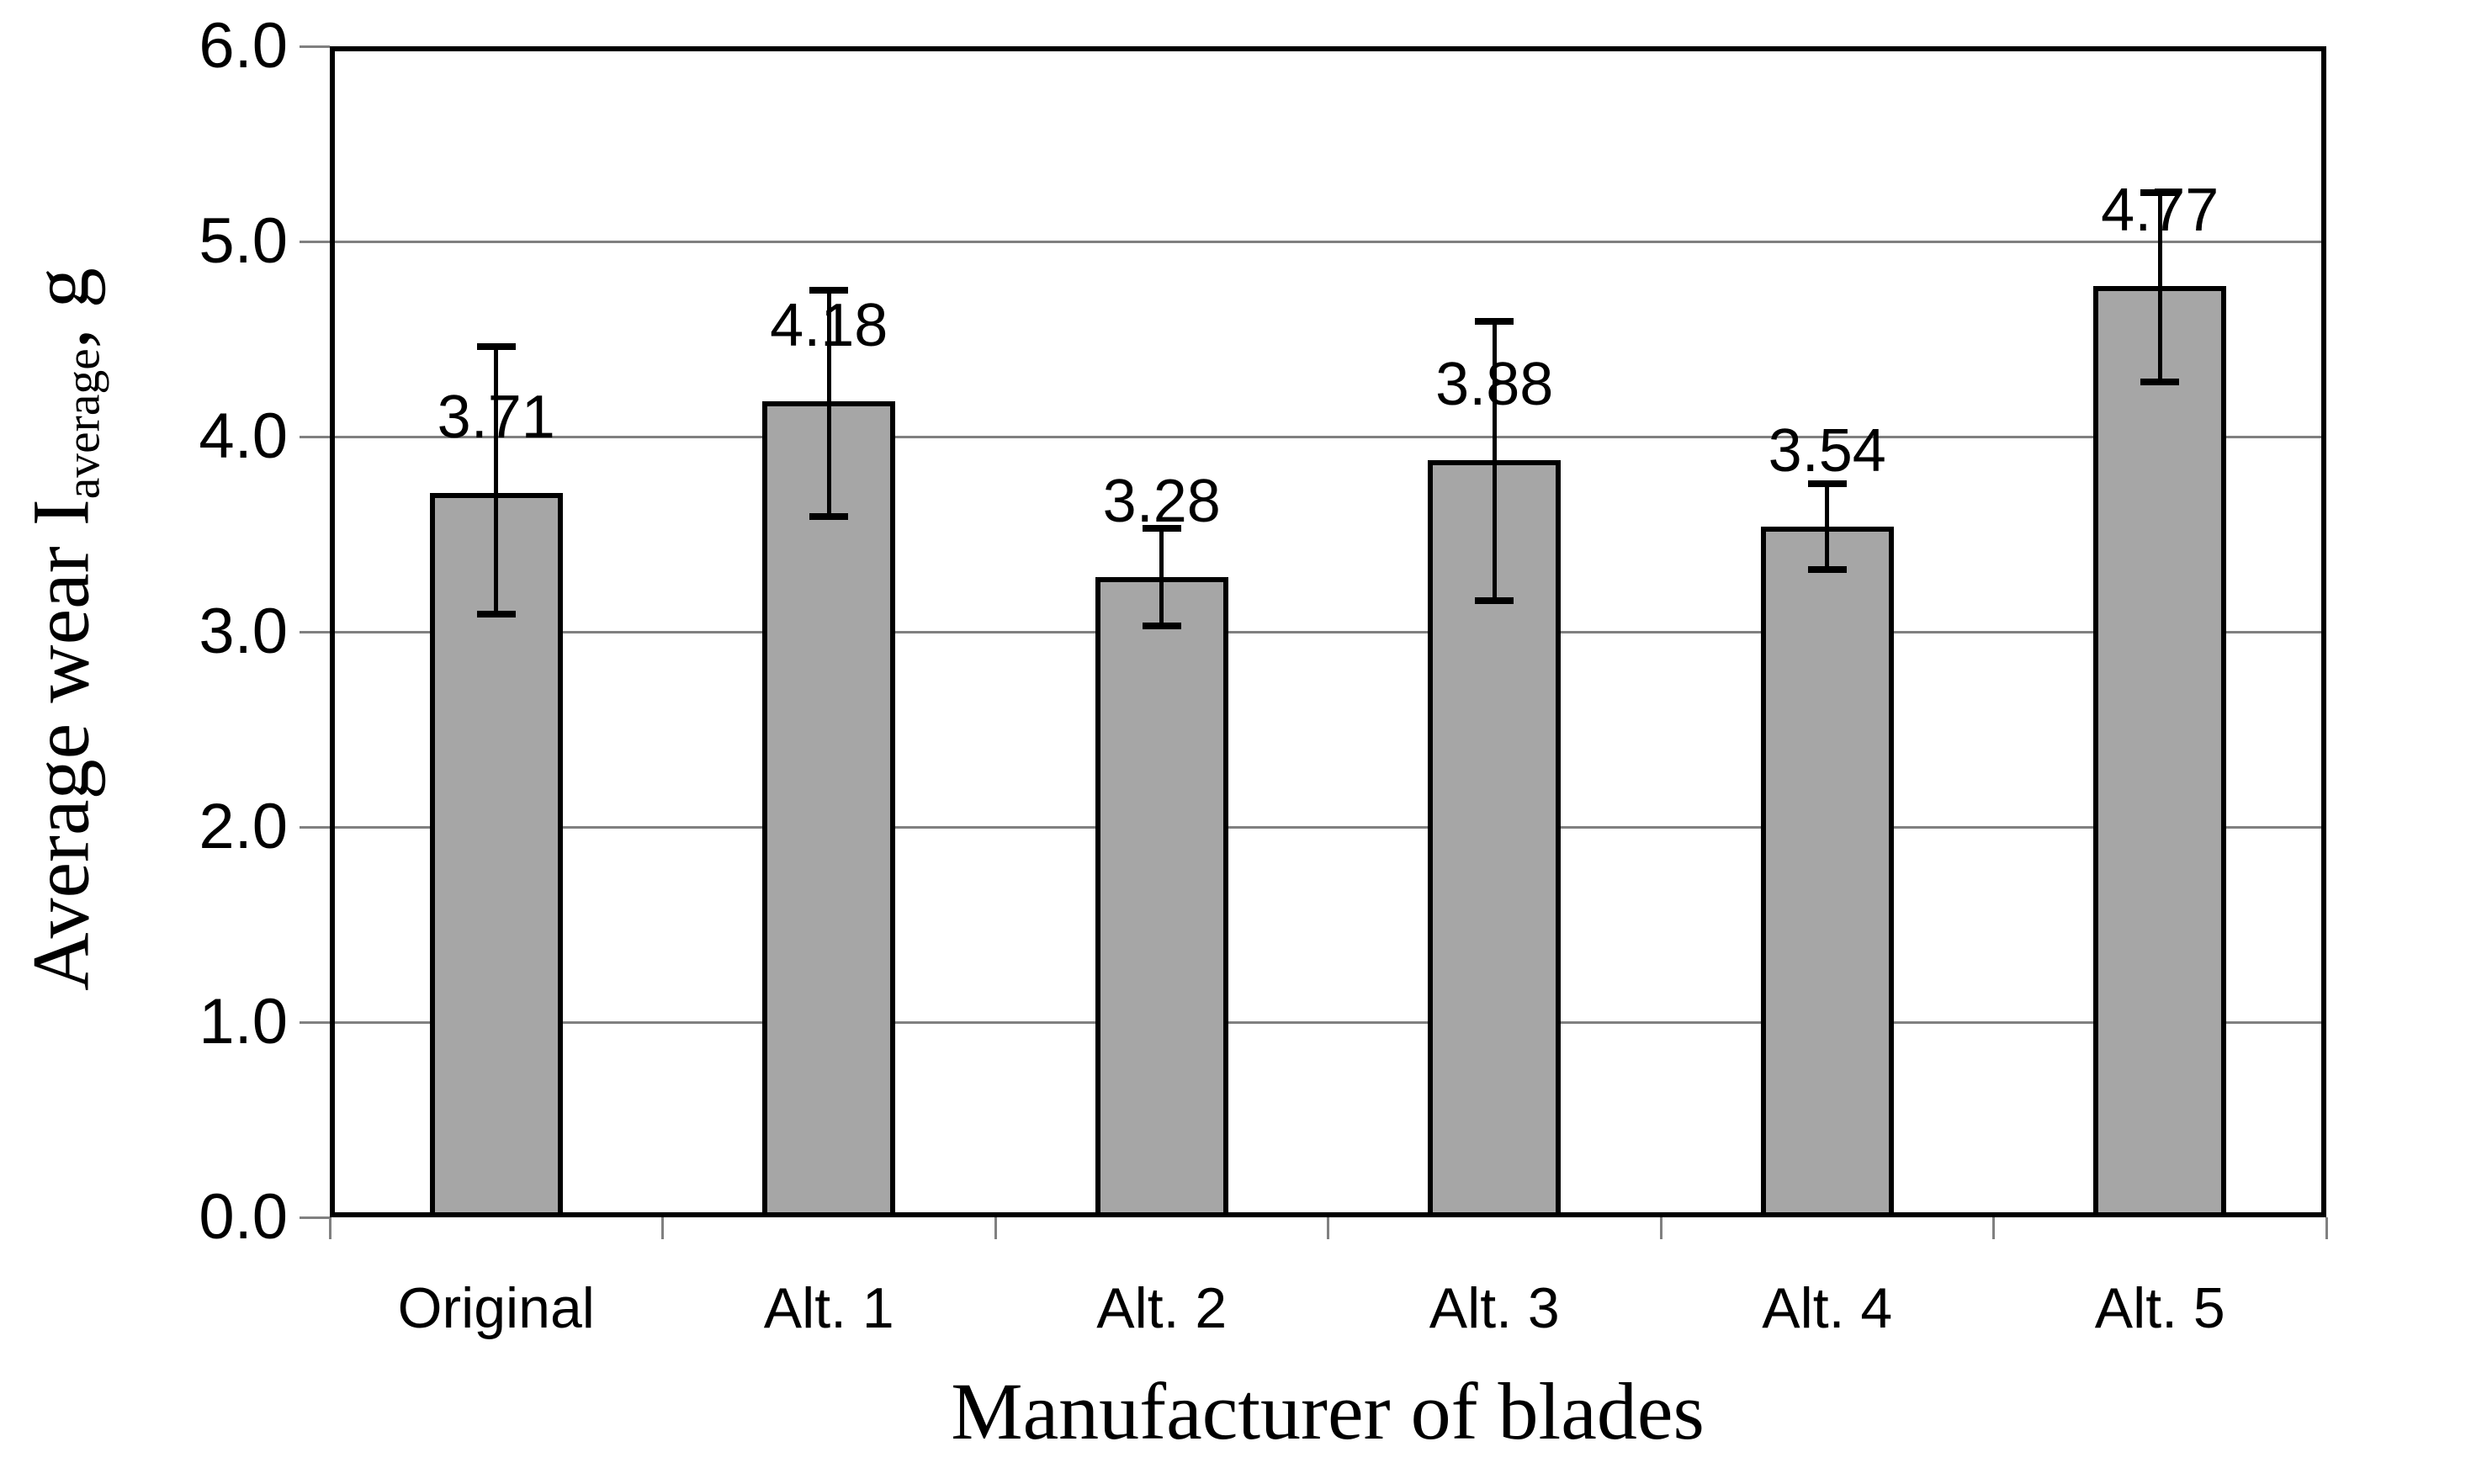 This screenshot has width=2487, height=1484. What do you see at coordinates (829, 1308) in the screenshot?
I see `x-tick-label: Alt. 1` at bounding box center [829, 1308].